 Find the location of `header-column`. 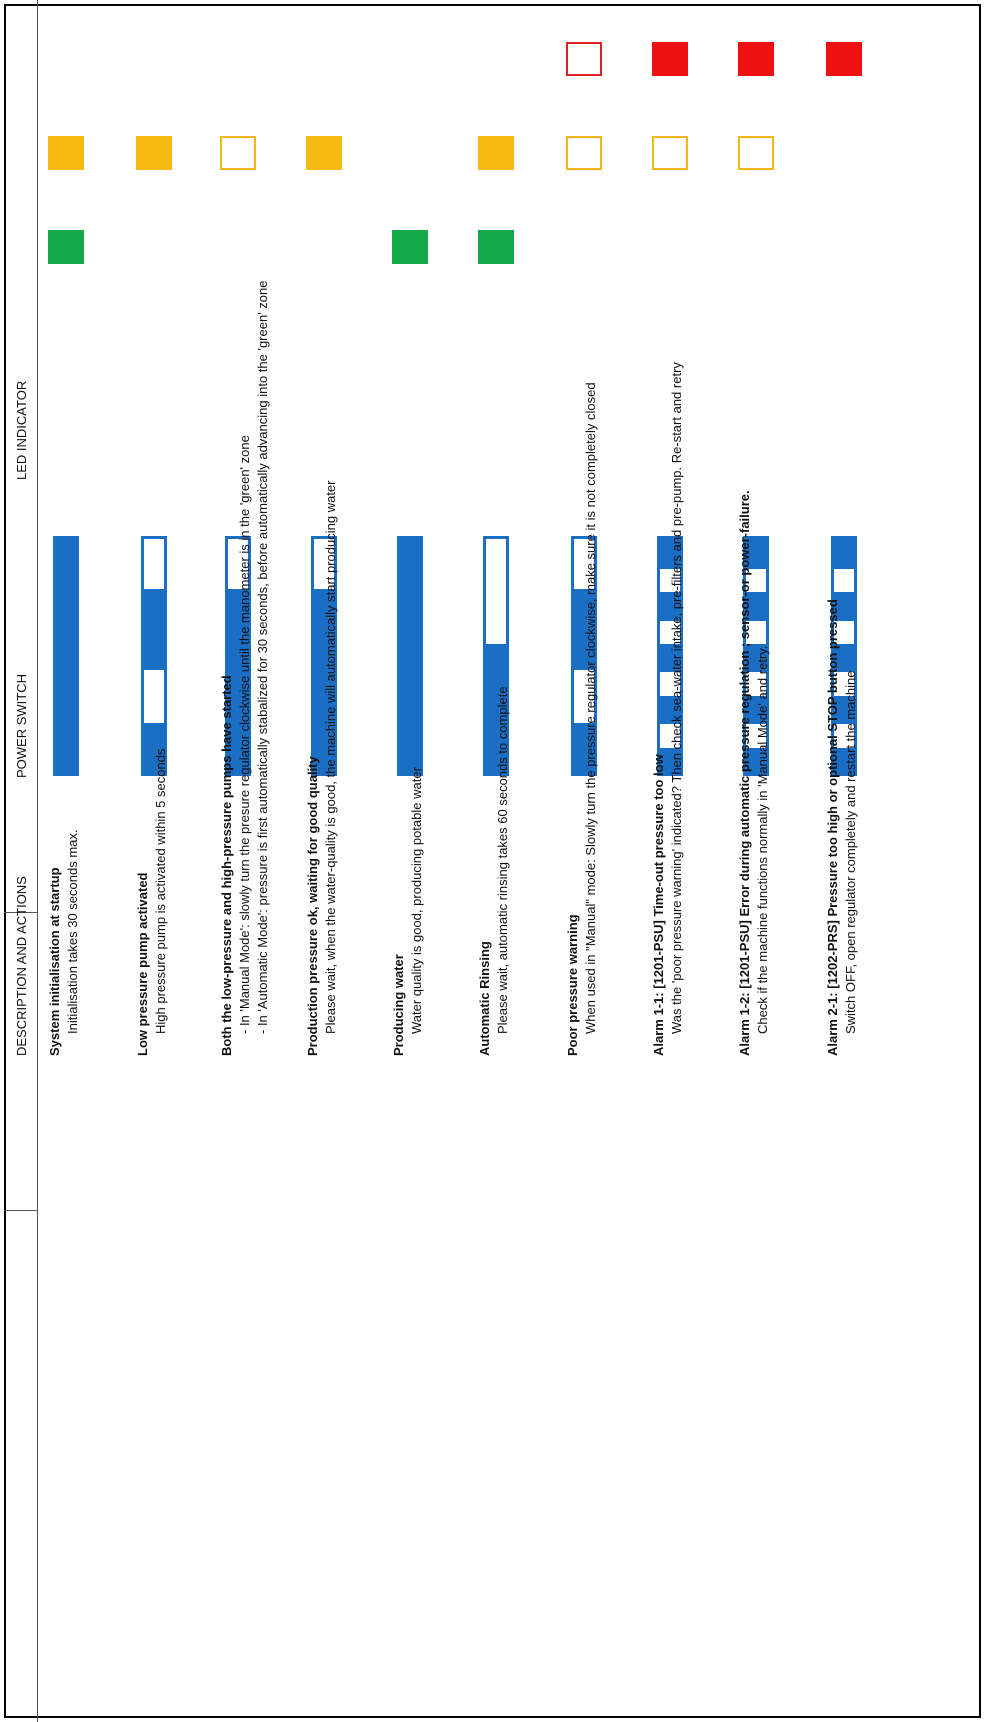

header-column is located at coordinates (21, 861).